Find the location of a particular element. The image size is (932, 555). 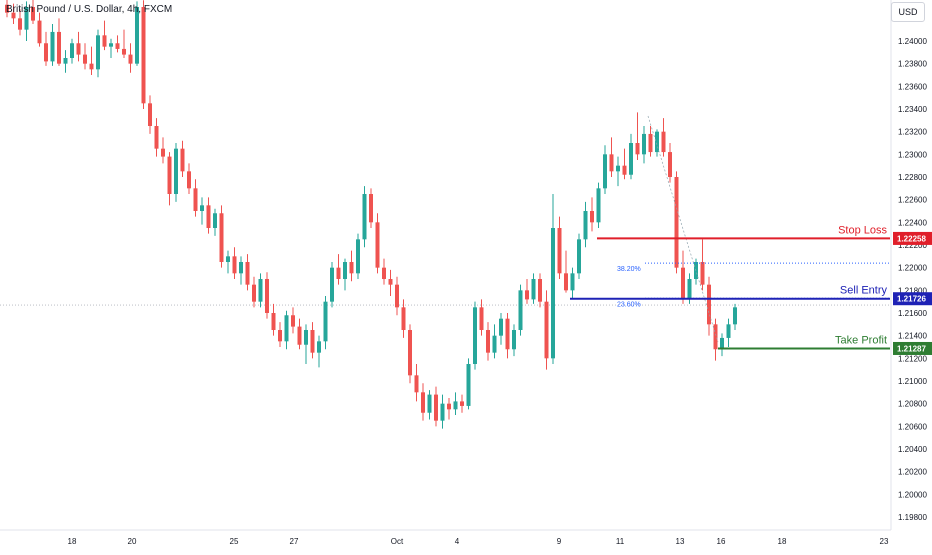

y-tick-label: 1.23800 is located at coordinates (912, 64).